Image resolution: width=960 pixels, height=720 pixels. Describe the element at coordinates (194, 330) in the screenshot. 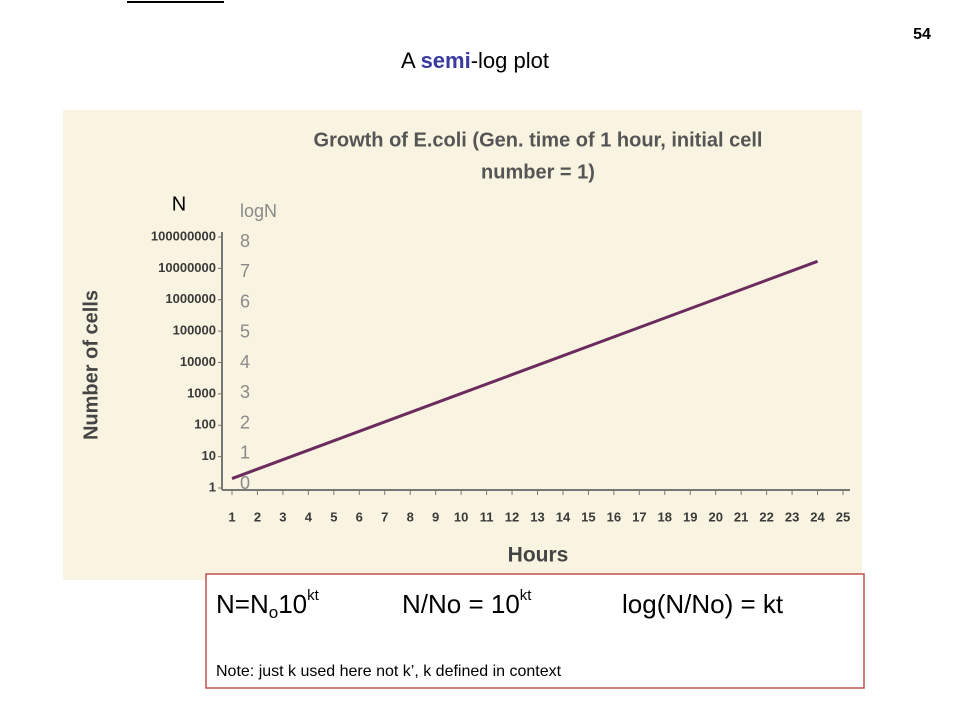

I see `y-tick-label: 100000` at that location.